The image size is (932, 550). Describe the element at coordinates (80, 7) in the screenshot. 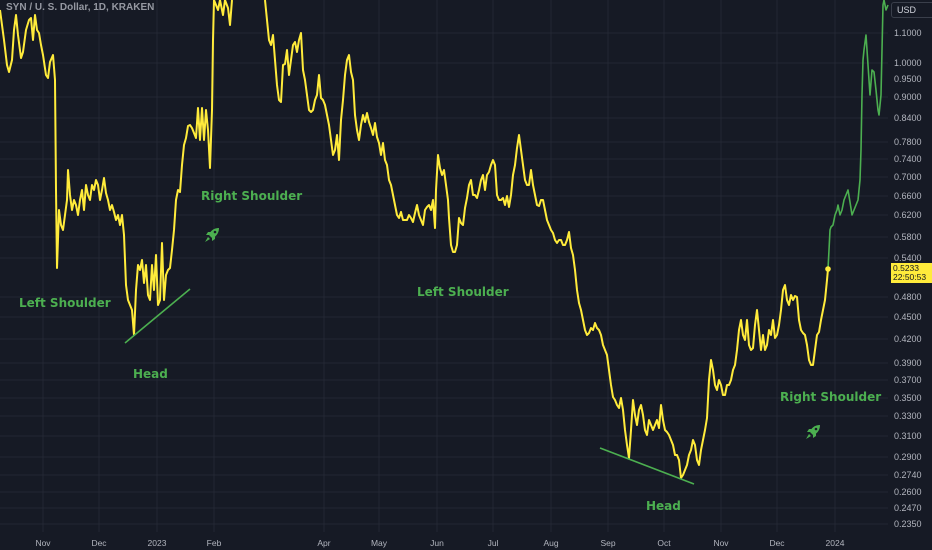

I see `symbol-title: SYN / U. S. Dollar, 1D, KRAKEN` at that location.